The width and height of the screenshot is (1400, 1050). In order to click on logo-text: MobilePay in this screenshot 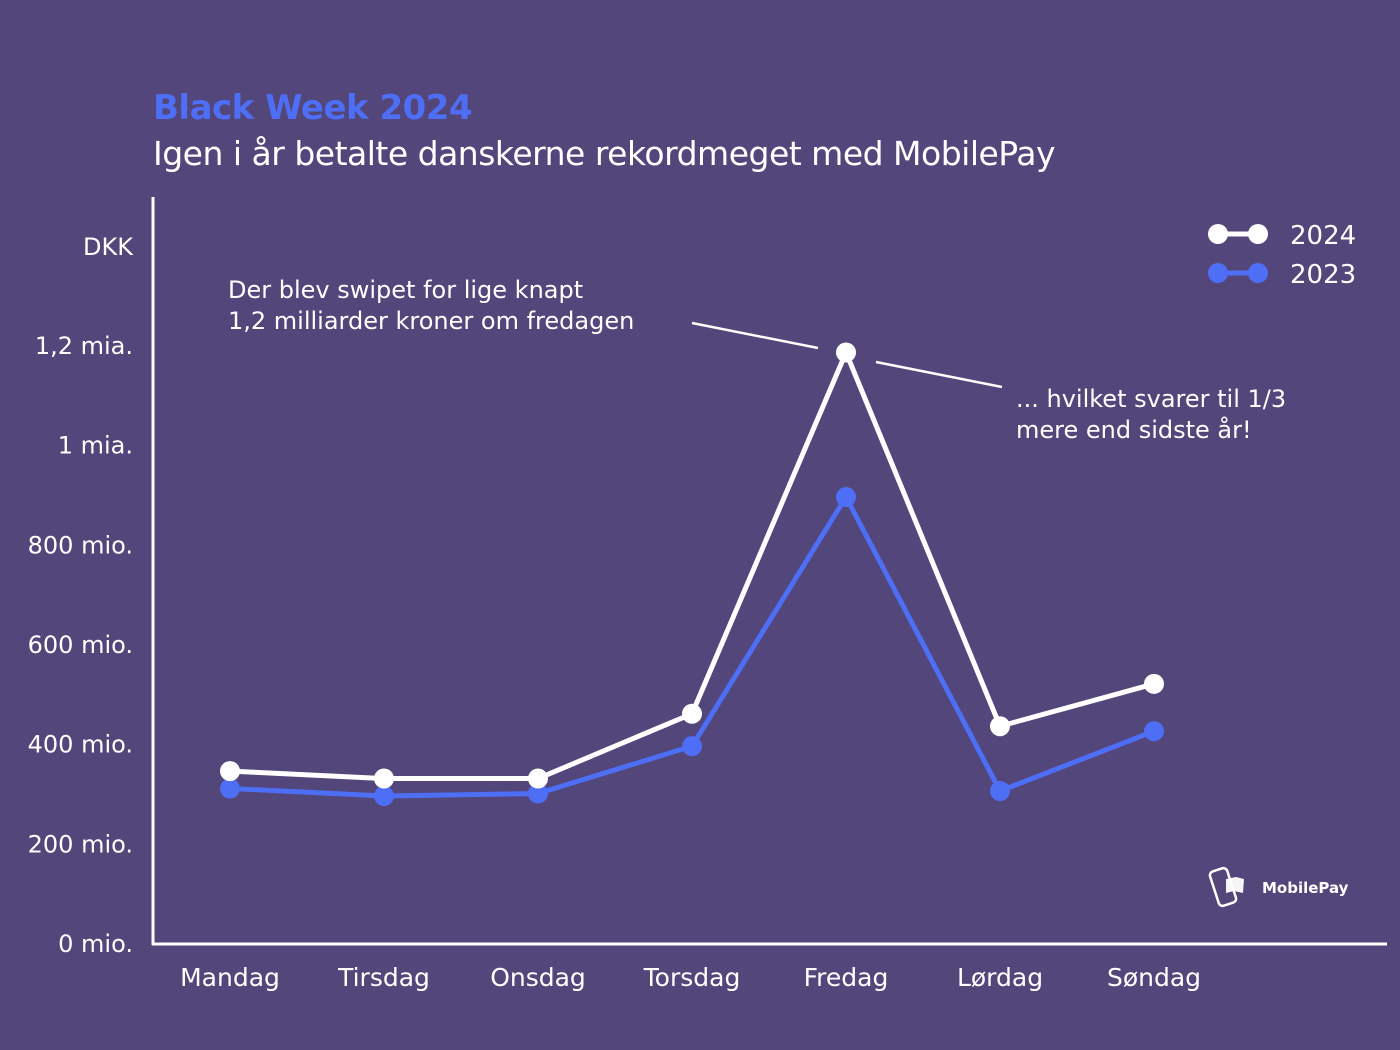, I will do `click(1305, 888)`.